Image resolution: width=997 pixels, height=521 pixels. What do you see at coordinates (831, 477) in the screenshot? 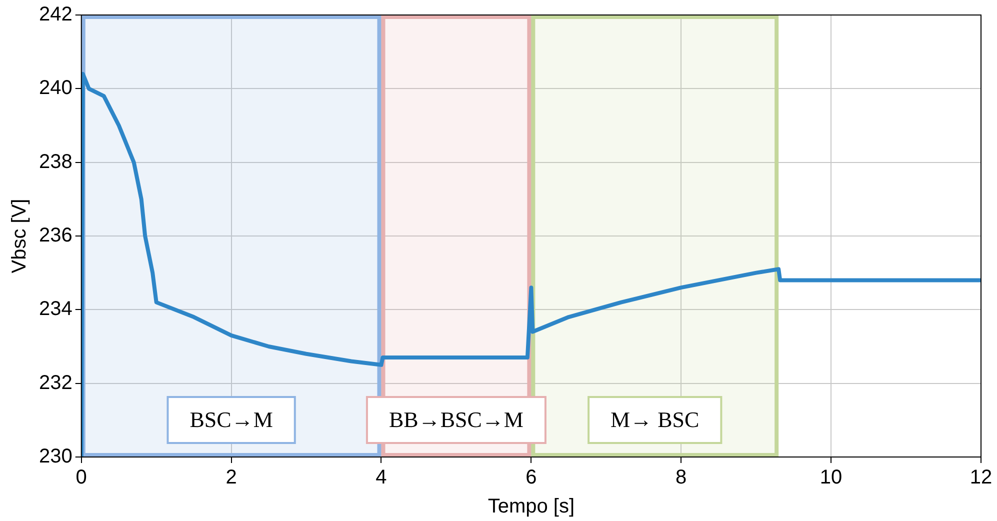
I see `x-tick-label: 10` at bounding box center [831, 477].